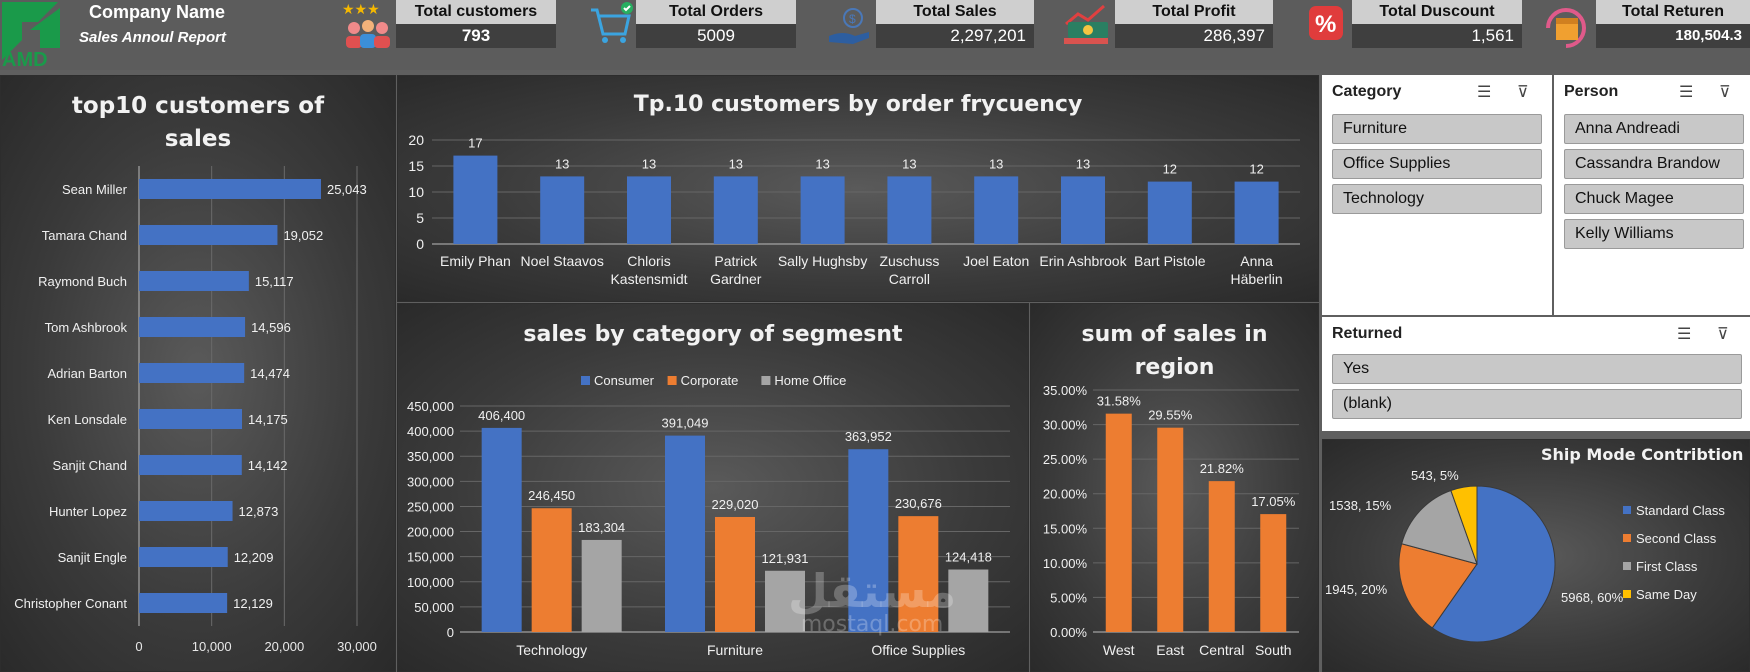 The image size is (1750, 672). What do you see at coordinates (25, 59) in the screenshot?
I see `logo-text: AMD` at bounding box center [25, 59].